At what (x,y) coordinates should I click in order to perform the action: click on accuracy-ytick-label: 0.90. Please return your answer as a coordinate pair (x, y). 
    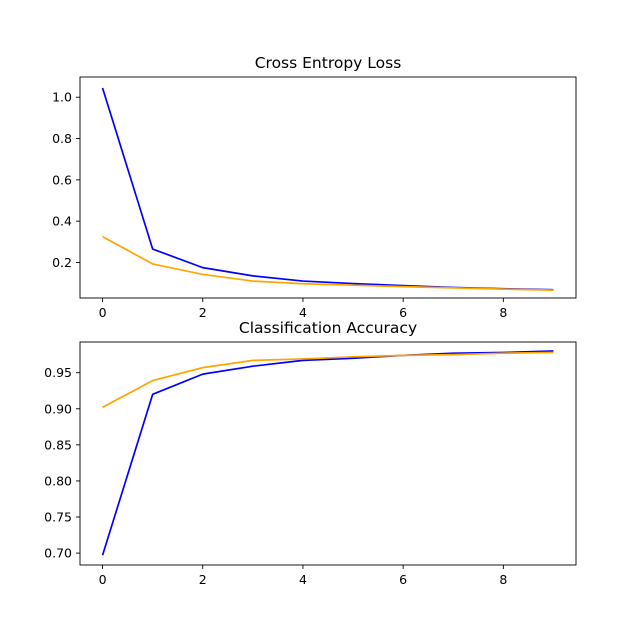
    Looking at the image, I should click on (58, 408).